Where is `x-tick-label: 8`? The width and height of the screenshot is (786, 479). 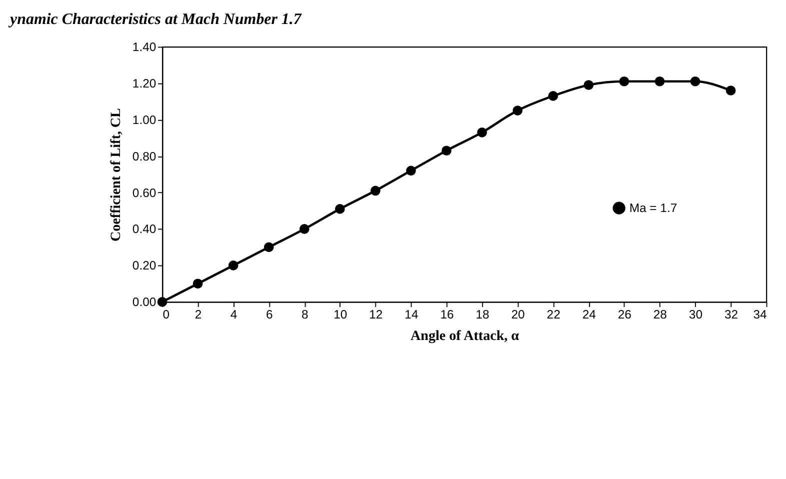 x-tick-label: 8 is located at coordinates (304, 314).